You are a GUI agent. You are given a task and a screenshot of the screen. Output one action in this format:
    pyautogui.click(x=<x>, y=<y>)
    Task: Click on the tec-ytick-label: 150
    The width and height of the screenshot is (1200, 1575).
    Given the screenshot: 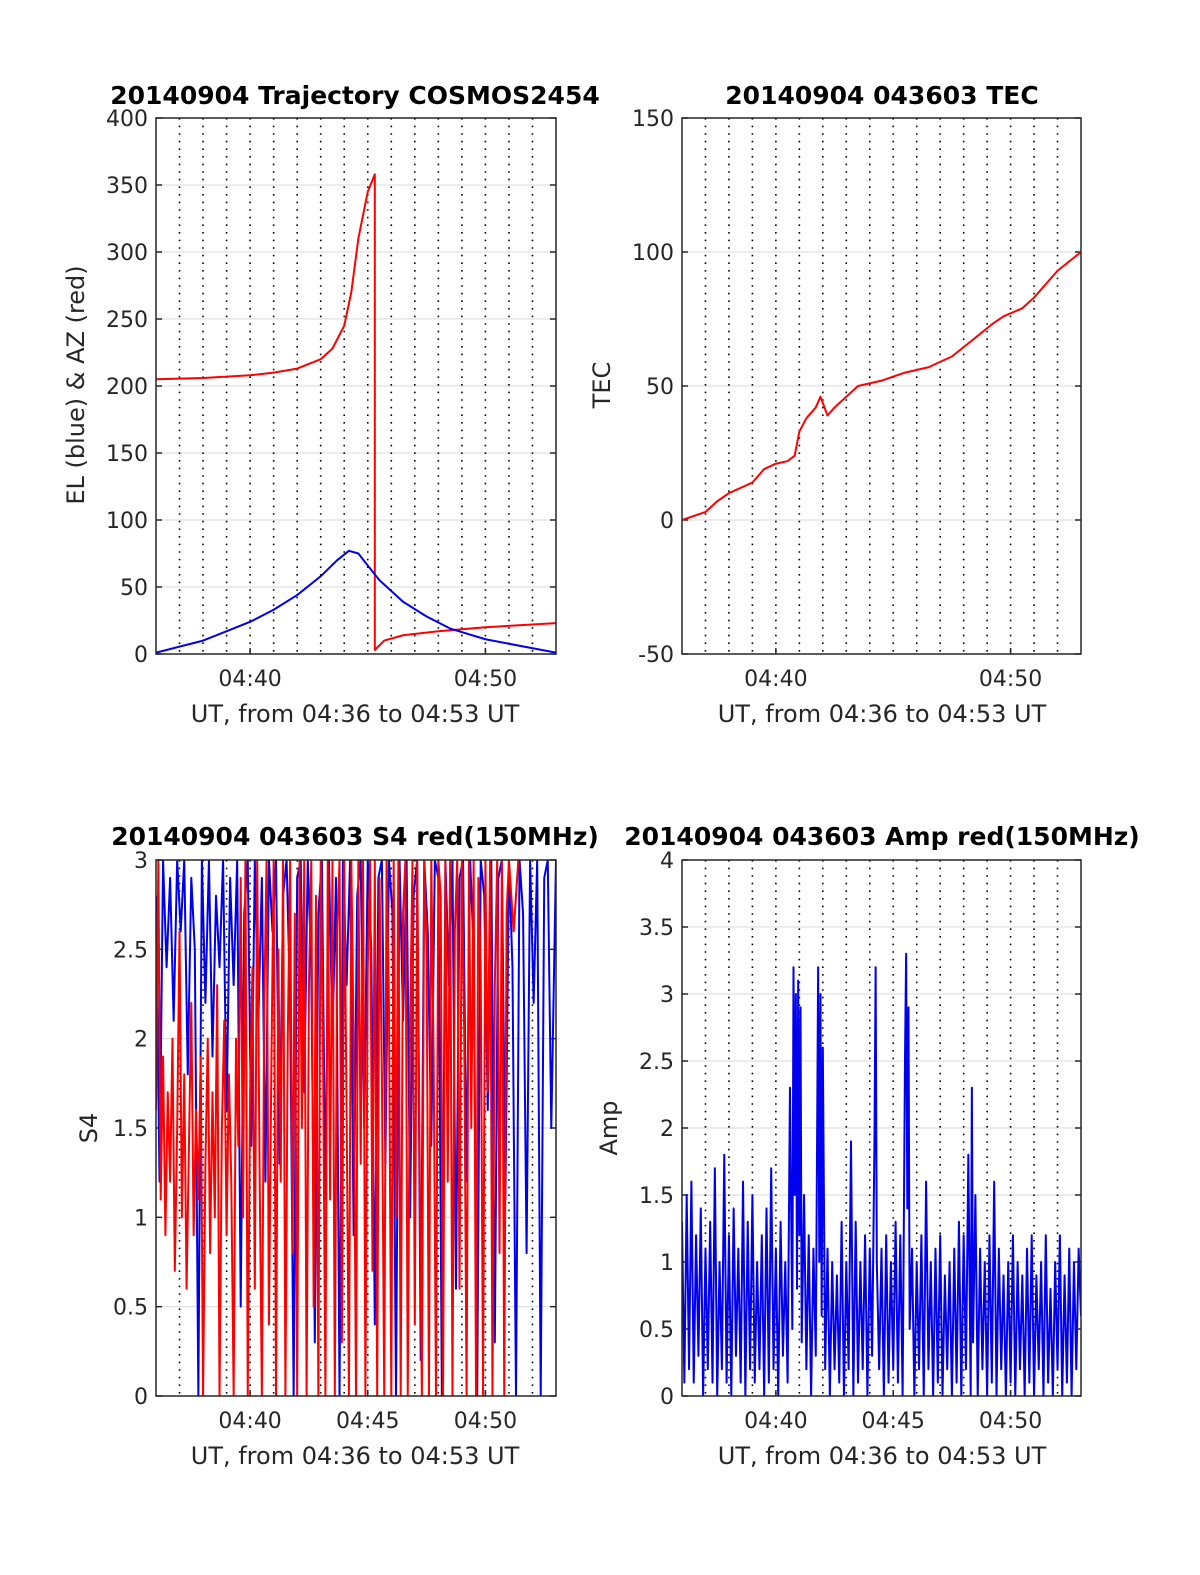 What is the action you would take?
    pyautogui.click(x=653, y=119)
    